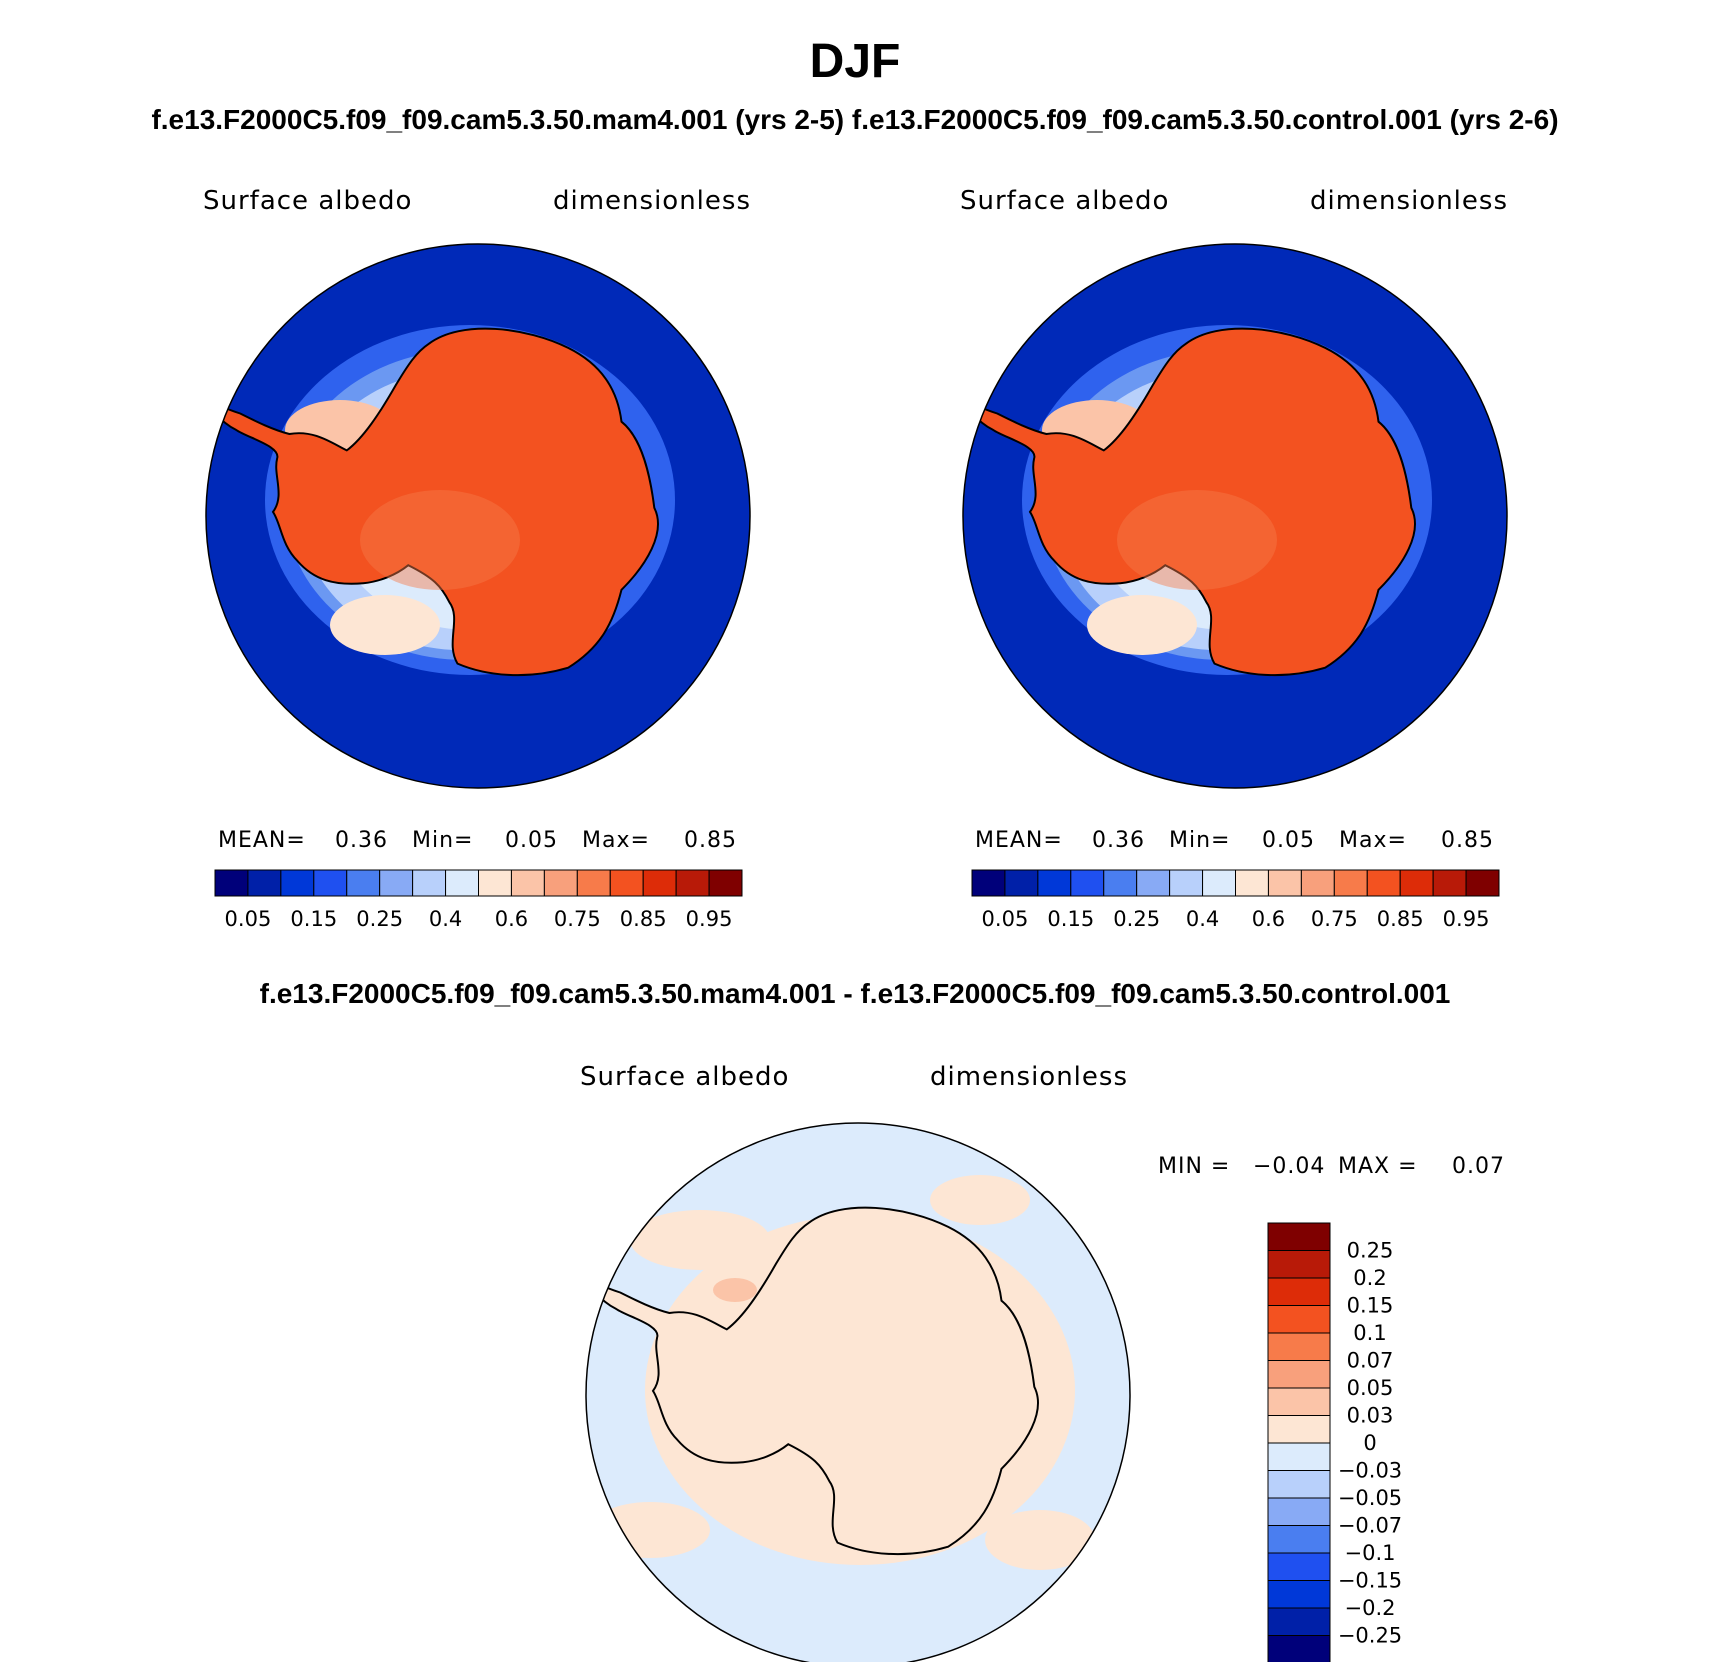  What do you see at coordinates (1370, 1553) in the screenshot?
I see `panel3-colorbar-tick-label: −0.1` at bounding box center [1370, 1553].